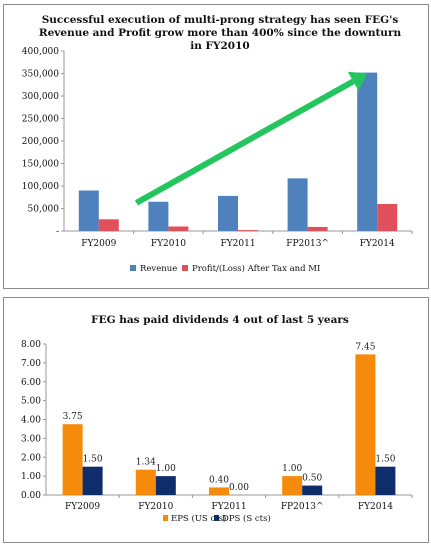 The image size is (431, 545). Describe the element at coordinates (365, 347) in the screenshot. I see `data-label: 7.45` at that location.